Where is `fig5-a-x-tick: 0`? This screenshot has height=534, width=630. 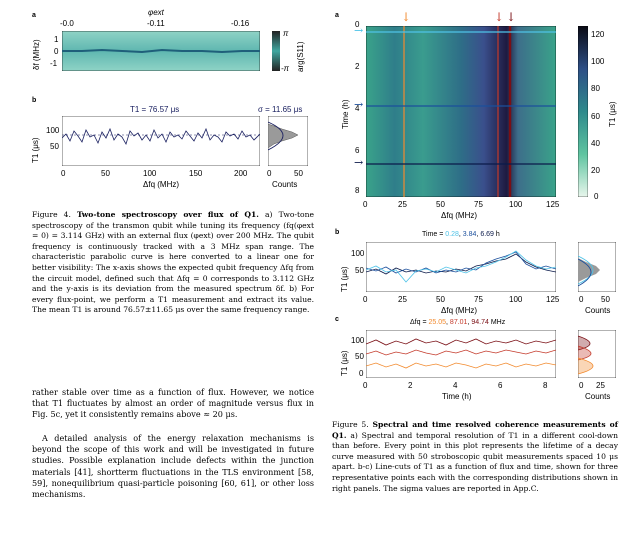
fig5-a-x-tick: 0 is located at coordinates (365, 204).